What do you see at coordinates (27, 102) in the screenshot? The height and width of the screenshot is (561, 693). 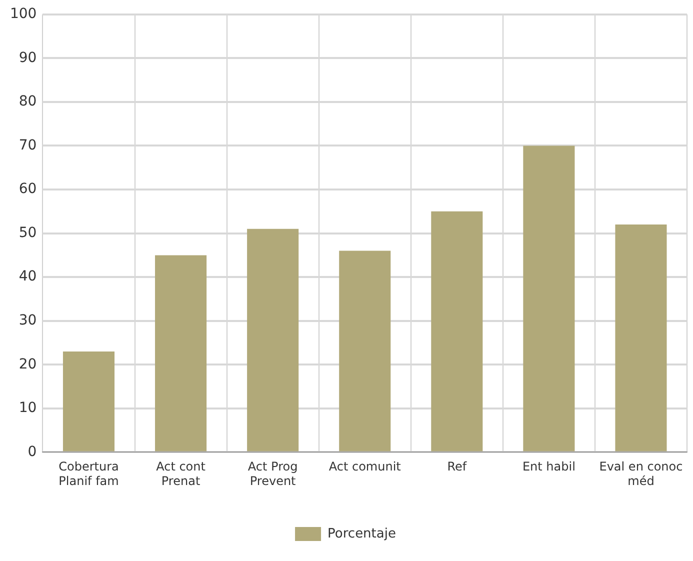 I see `y-tick-label: 80` at bounding box center [27, 102].